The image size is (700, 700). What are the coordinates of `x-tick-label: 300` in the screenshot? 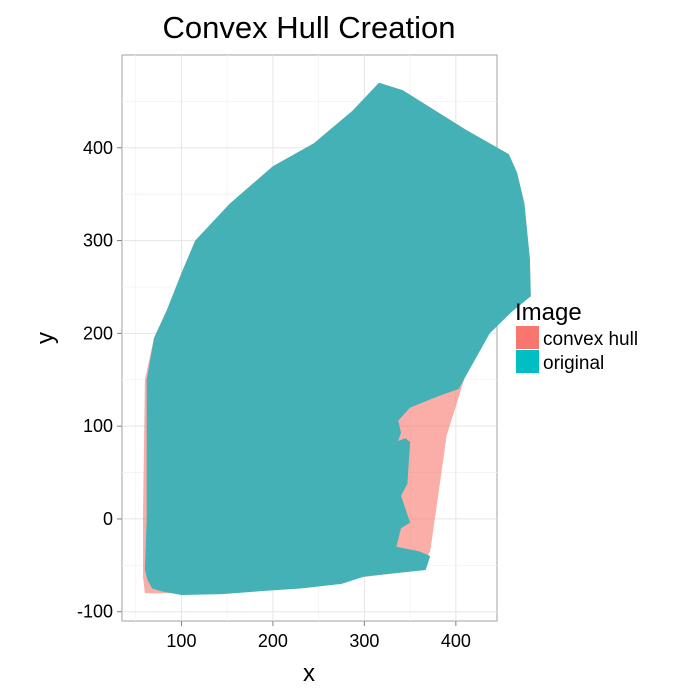 It's located at (364, 641).